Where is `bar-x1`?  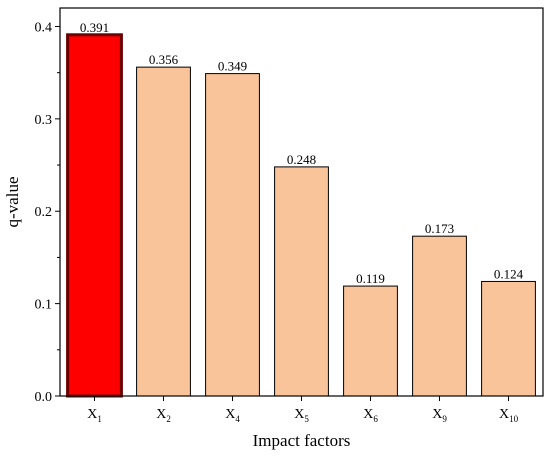 bar-x1 is located at coordinates (94, 215).